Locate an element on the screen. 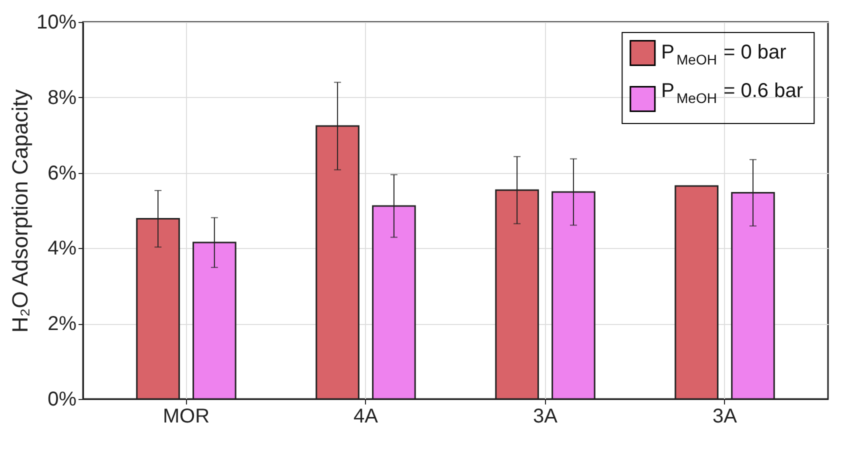 The image size is (851, 450). x-tick-label: 4A is located at coordinates (366, 417).